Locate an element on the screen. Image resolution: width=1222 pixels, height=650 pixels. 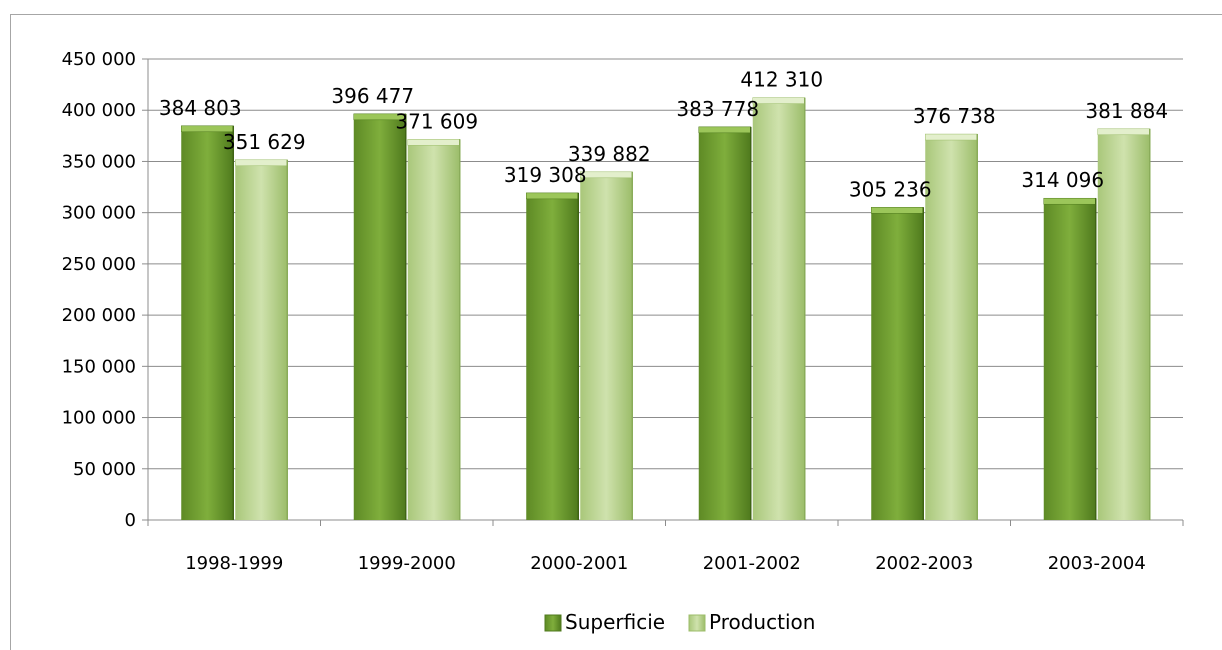
data-label: 381 884 is located at coordinates (1126, 111).